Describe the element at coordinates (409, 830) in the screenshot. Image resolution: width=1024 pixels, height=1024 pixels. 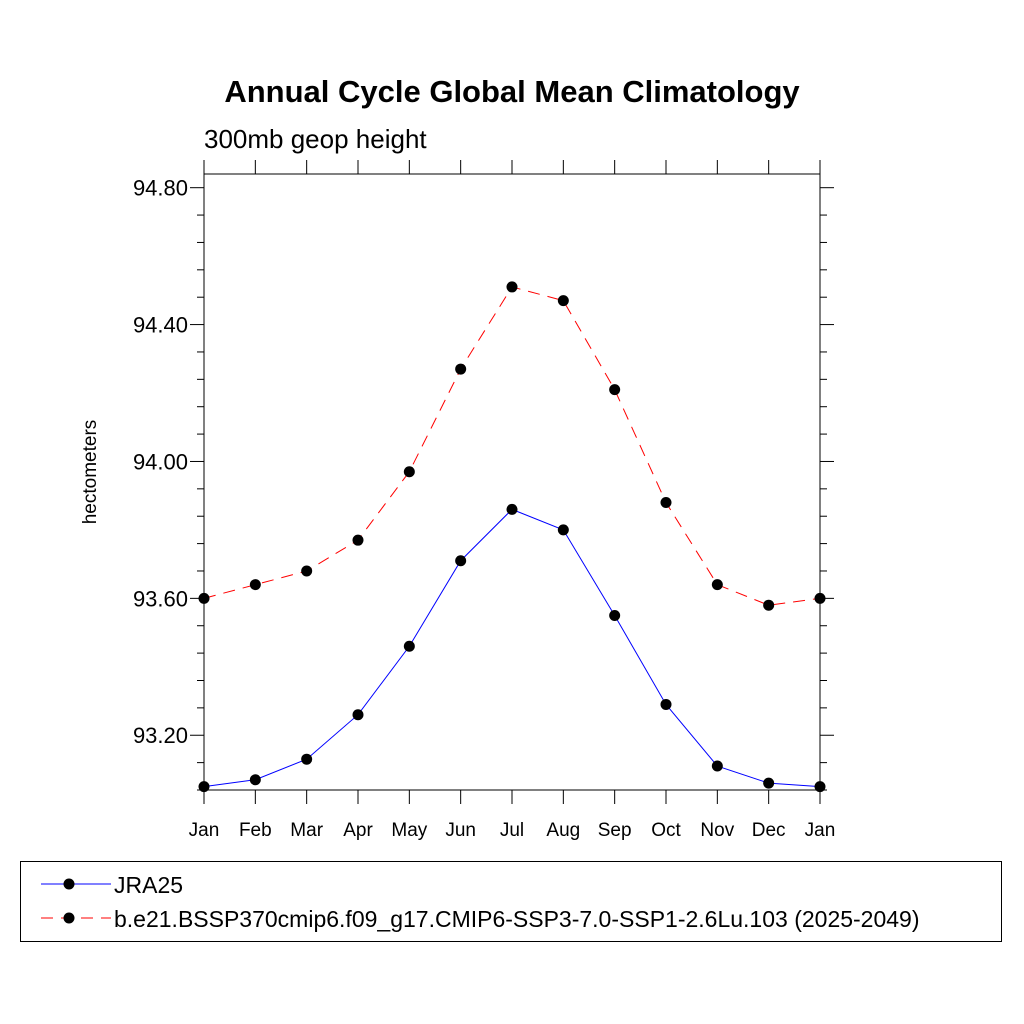
I see `x-tick-label: May` at that location.